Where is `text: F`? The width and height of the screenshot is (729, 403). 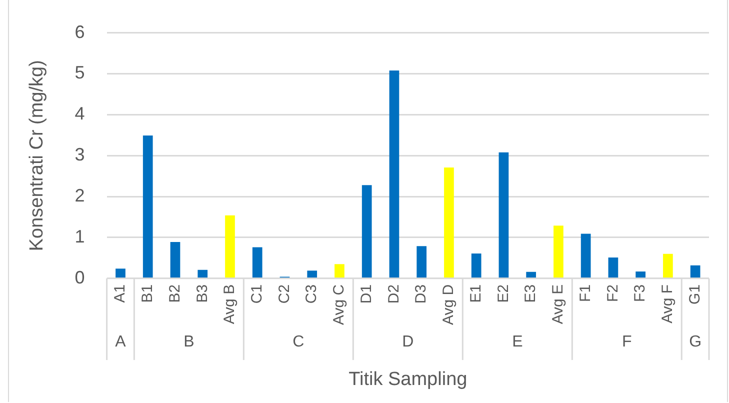 text: F is located at coordinates (627, 341).